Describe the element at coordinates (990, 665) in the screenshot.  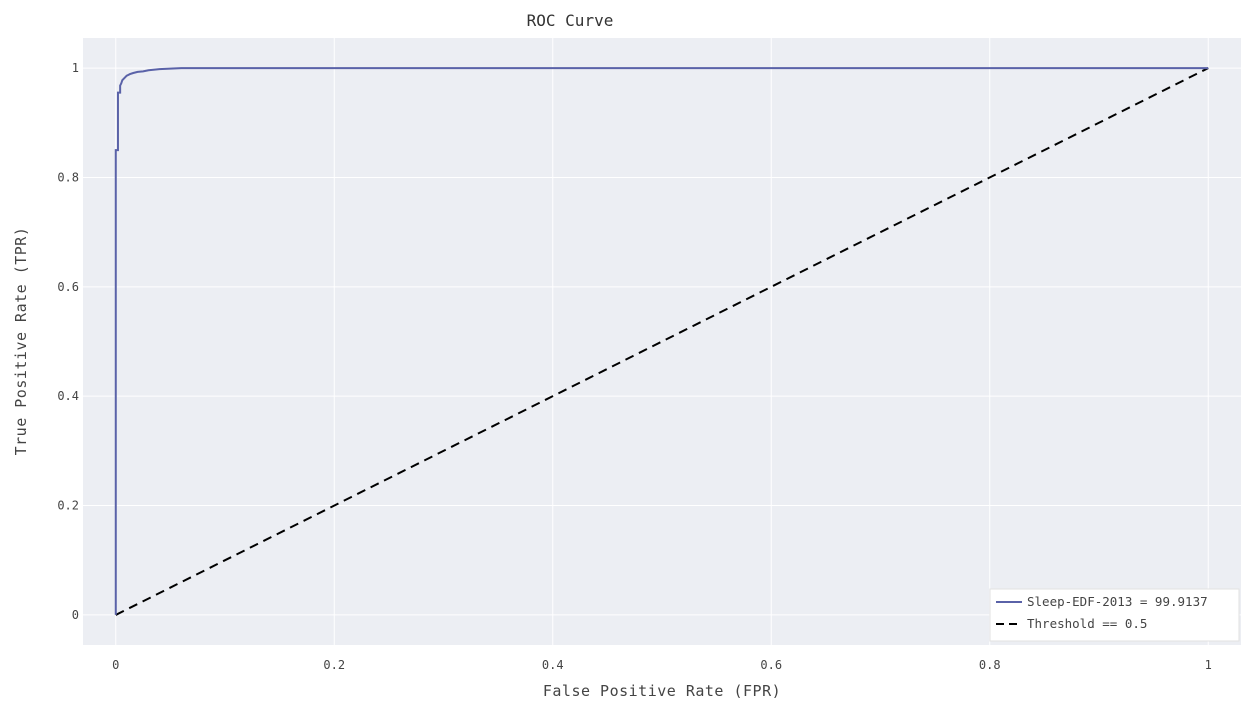
I see `x-tick-label: 0.8` at that location.